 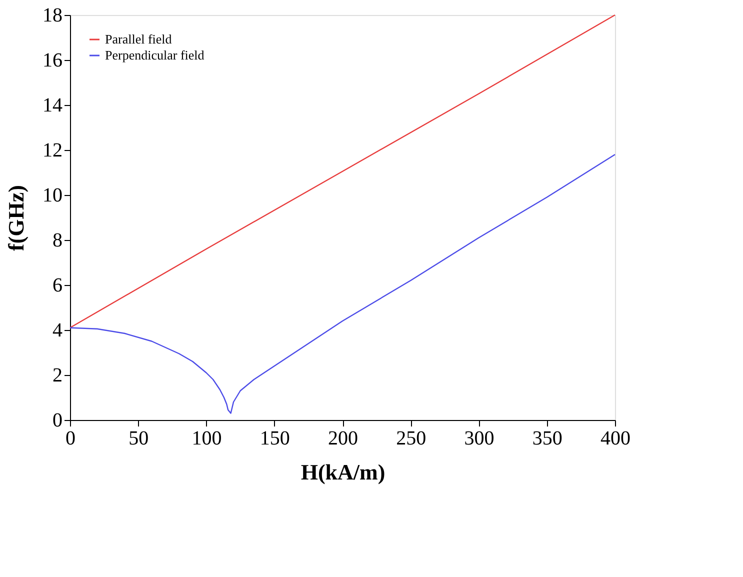 I want to click on legend-label: Perpendicular field, so click(x=155, y=55).